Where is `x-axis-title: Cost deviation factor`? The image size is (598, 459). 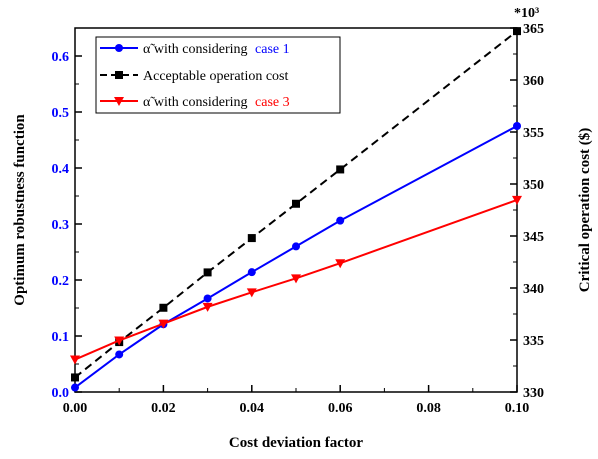
x-axis-title: Cost deviation factor is located at coordinates (296, 443).